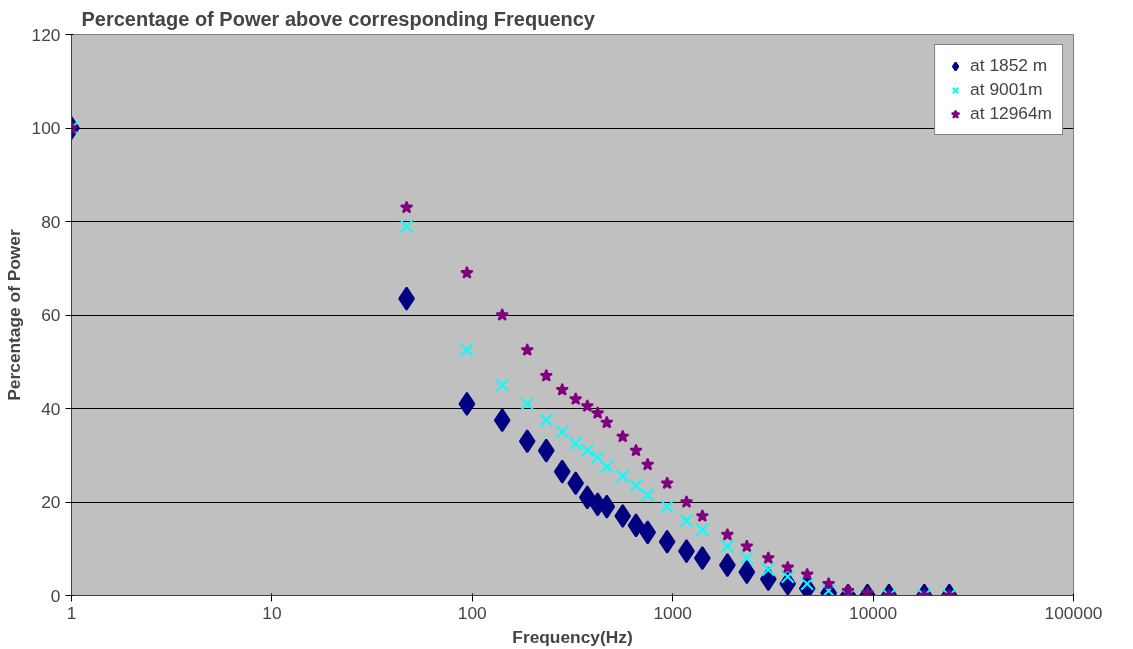 This screenshot has width=1133, height=649. Describe the element at coordinates (1009, 65) in the screenshot. I see `legend-label: at 1852 m` at that location.